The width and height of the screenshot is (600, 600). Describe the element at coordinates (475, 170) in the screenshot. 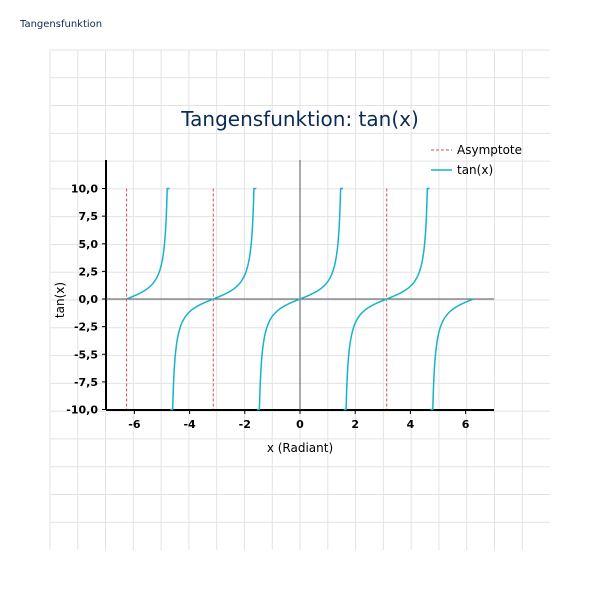

I see `legend-tan-label: tan(x)` at that location.